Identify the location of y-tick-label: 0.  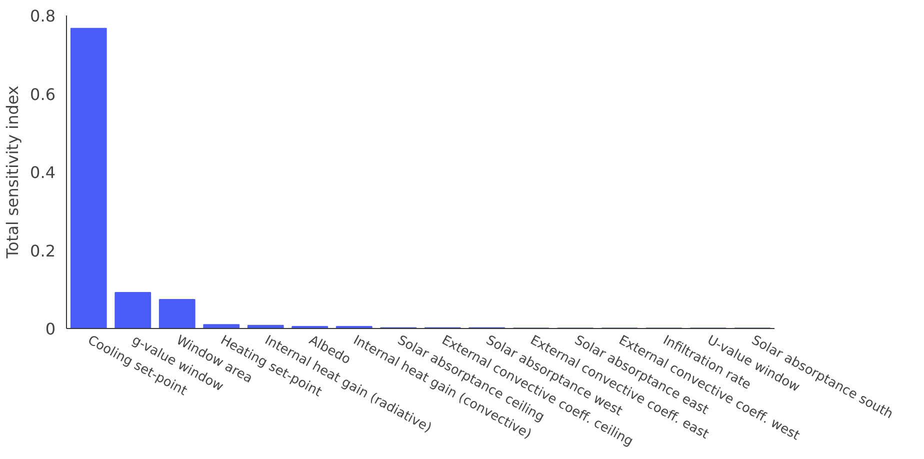
(50, 329).